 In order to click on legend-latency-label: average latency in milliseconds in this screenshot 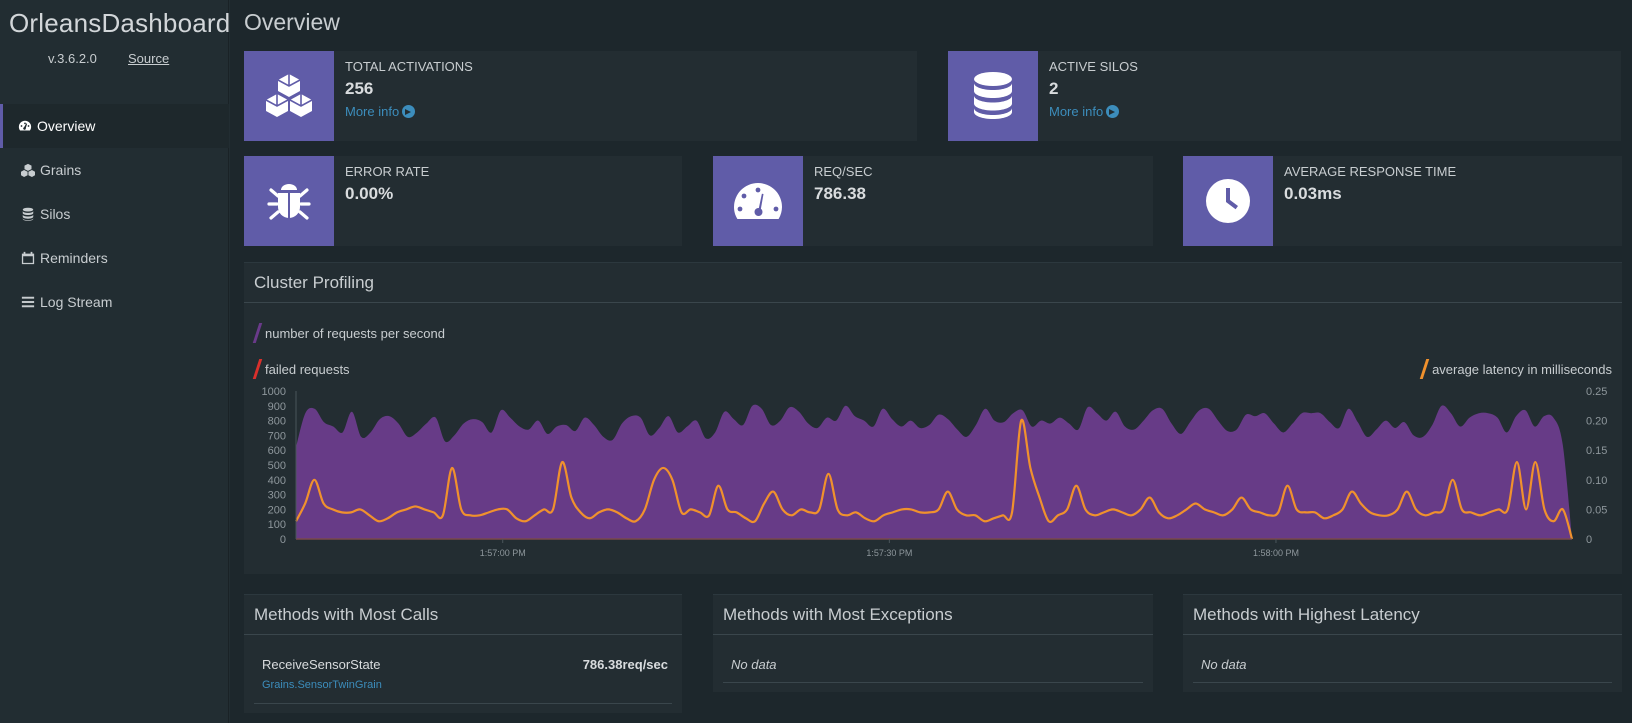, I will do `click(1522, 369)`.